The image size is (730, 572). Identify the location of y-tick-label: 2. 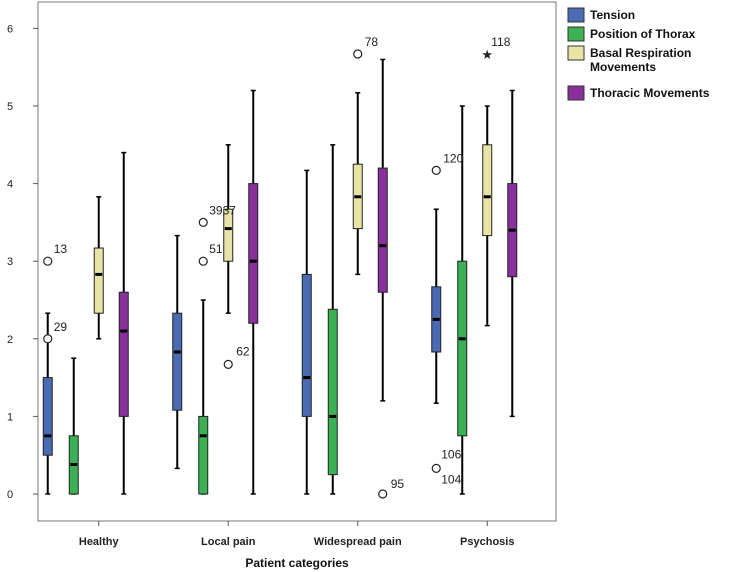
(10, 340).